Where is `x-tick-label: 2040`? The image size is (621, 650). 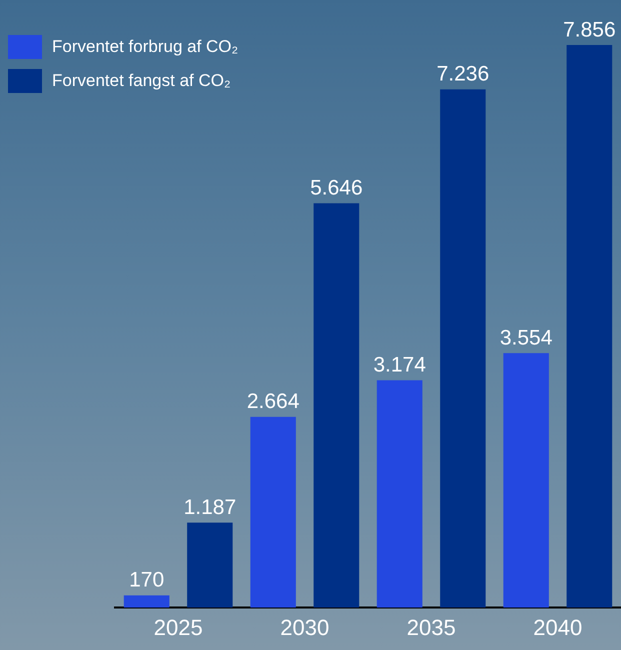
x-tick-label: 2040 is located at coordinates (557, 627).